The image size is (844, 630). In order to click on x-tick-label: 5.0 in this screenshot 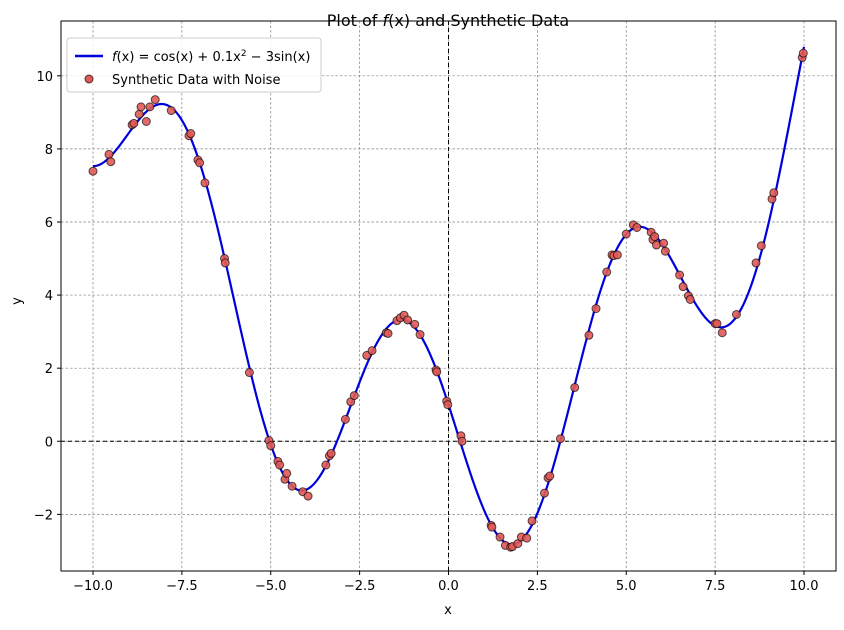, I will do `click(626, 586)`.